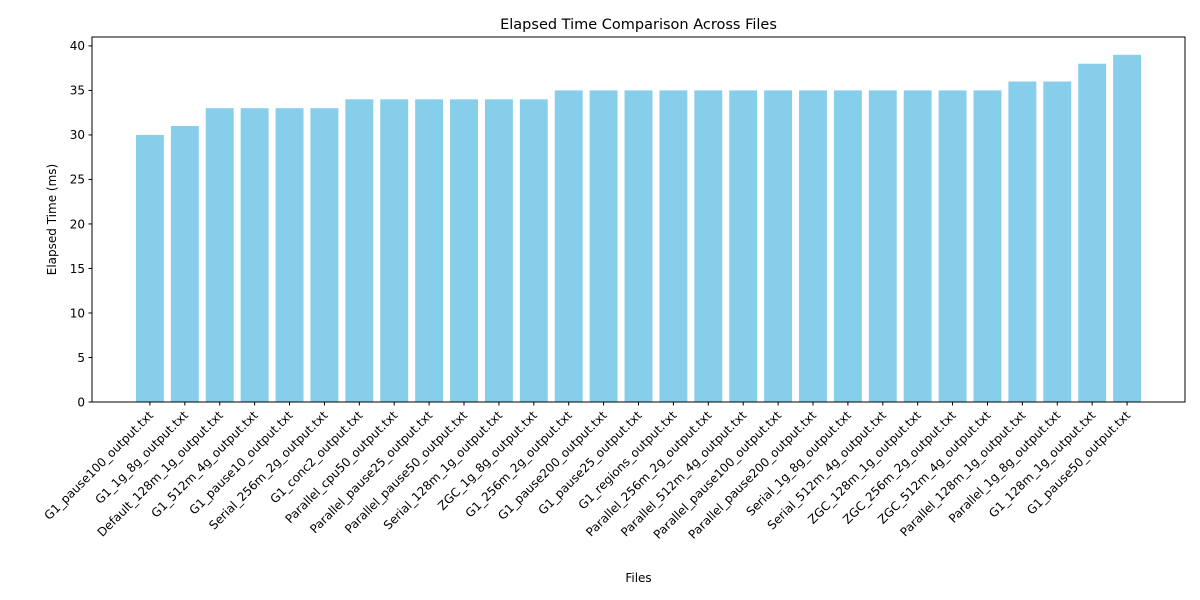 The image size is (1200, 600). Describe the element at coordinates (77, 224) in the screenshot. I see `y-tick-label: 20` at that location.